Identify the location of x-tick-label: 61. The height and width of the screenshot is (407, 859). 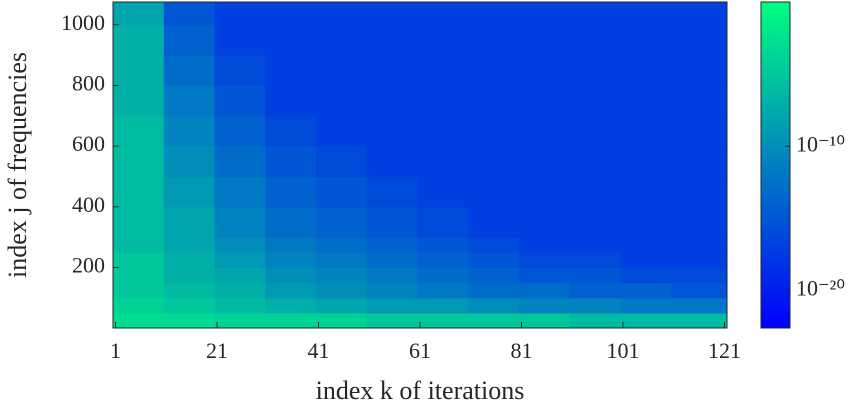
(420, 350).